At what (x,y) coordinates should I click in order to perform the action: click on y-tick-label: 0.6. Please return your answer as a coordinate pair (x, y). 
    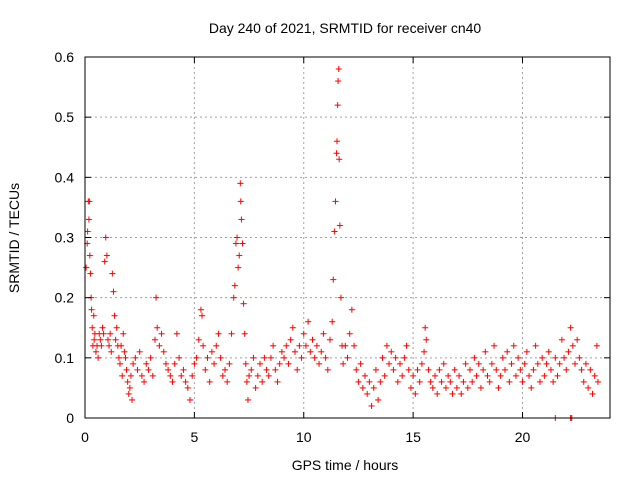
    Looking at the image, I should click on (65, 57).